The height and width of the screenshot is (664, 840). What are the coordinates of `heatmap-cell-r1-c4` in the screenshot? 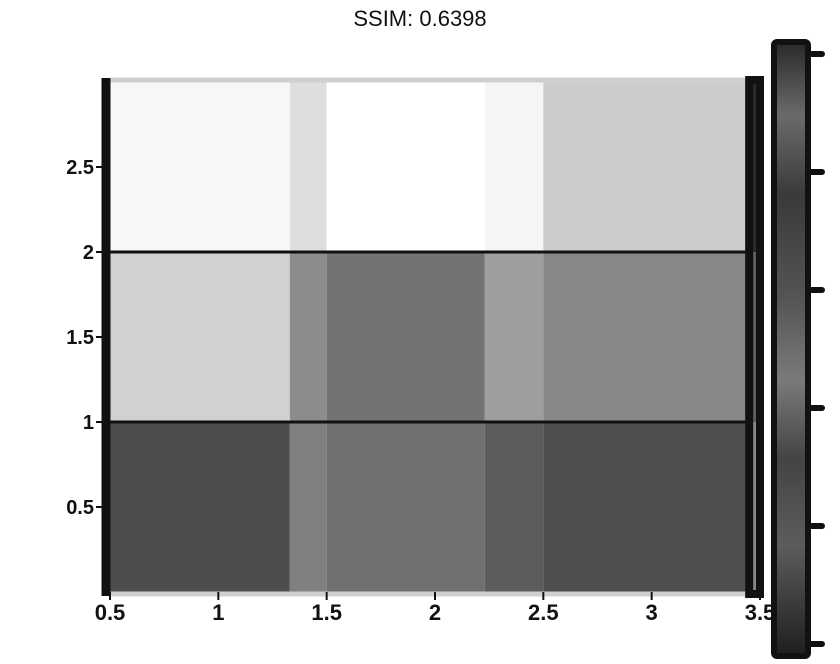 It's located at (646, 337).